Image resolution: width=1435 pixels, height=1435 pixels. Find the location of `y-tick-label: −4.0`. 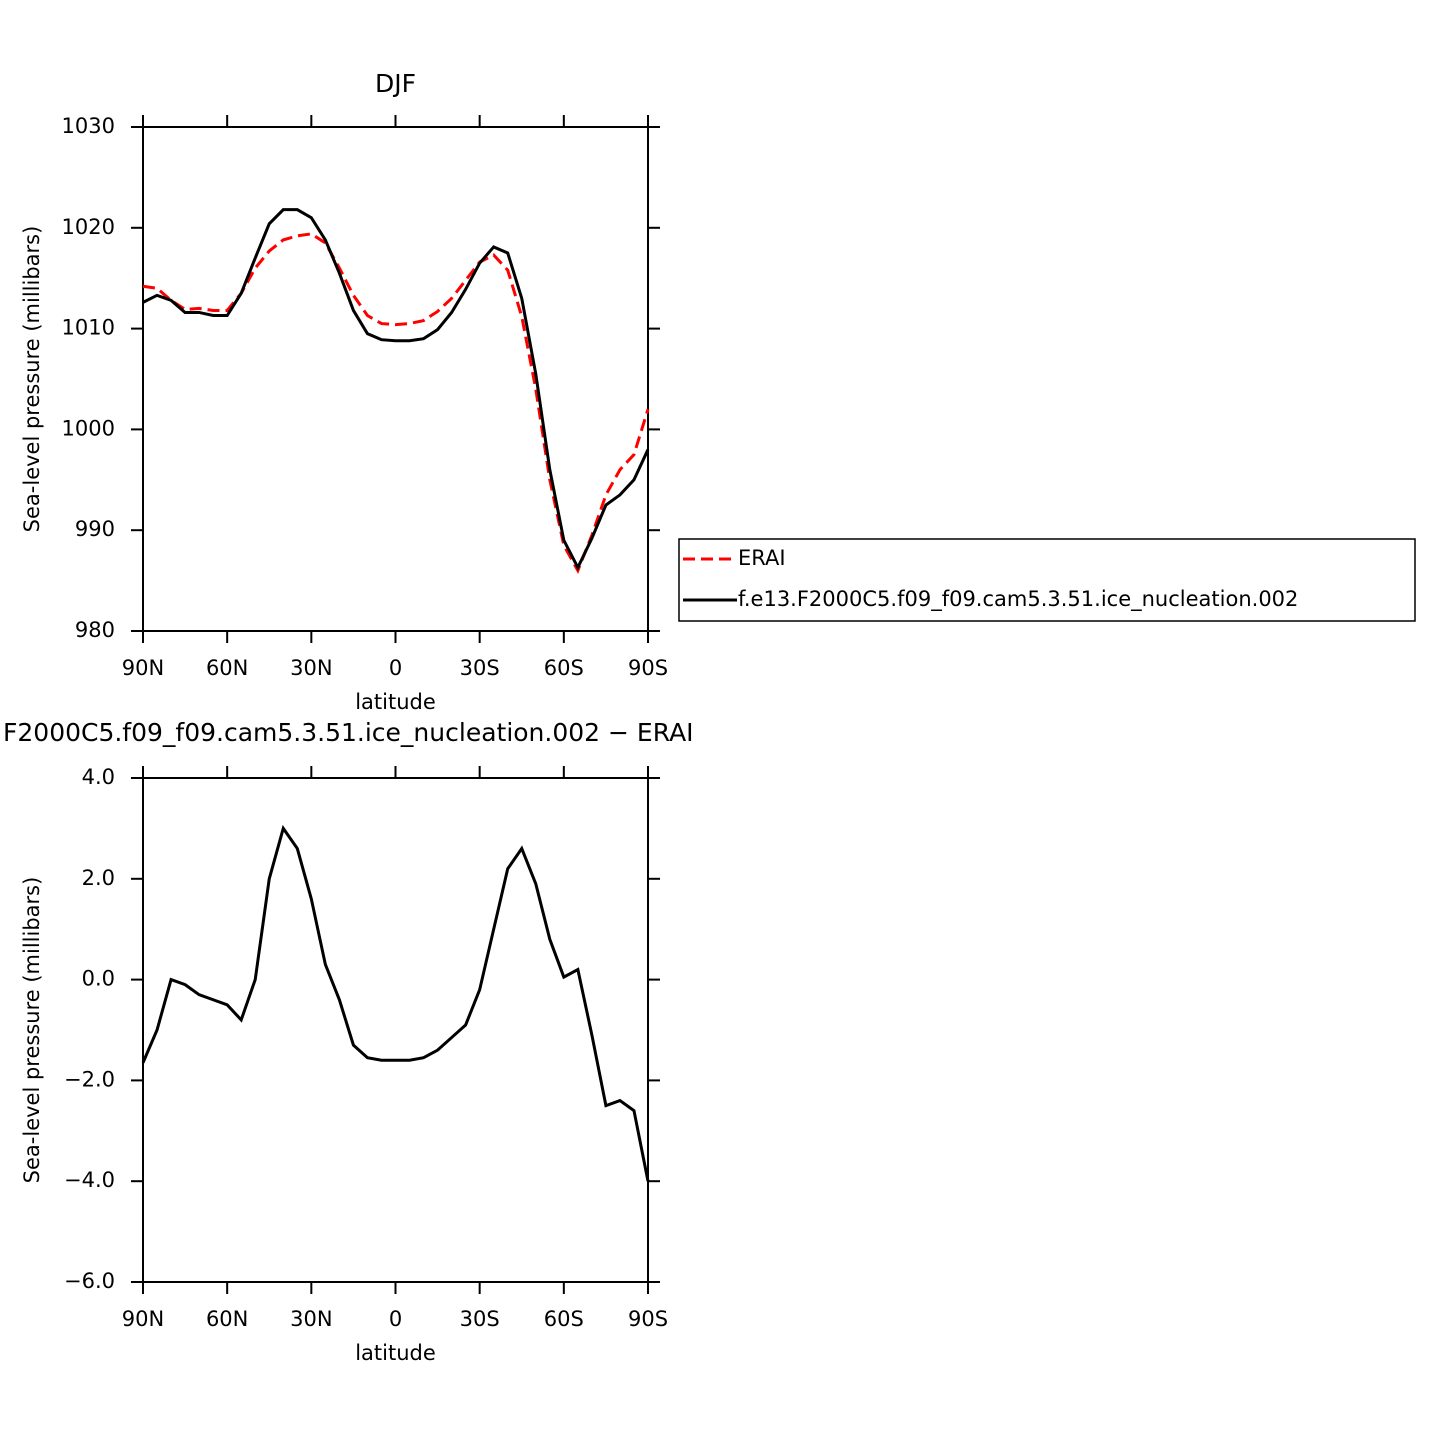

y-tick-label: −4.0 is located at coordinates (89, 1180).